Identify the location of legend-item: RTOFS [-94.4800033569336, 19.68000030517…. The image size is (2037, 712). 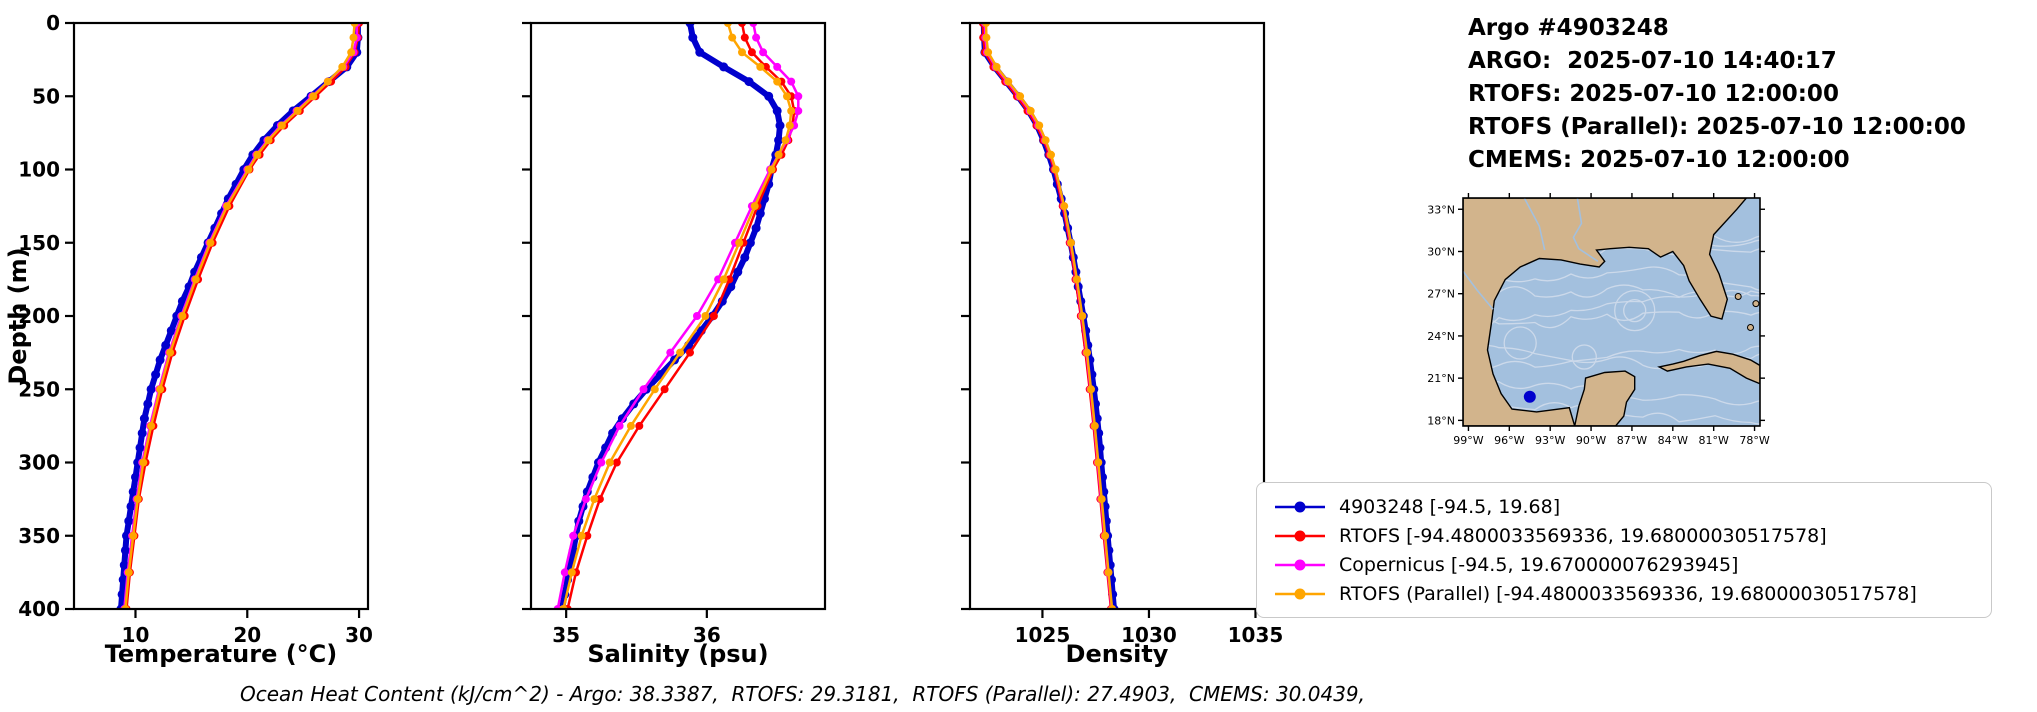
(1624, 535).